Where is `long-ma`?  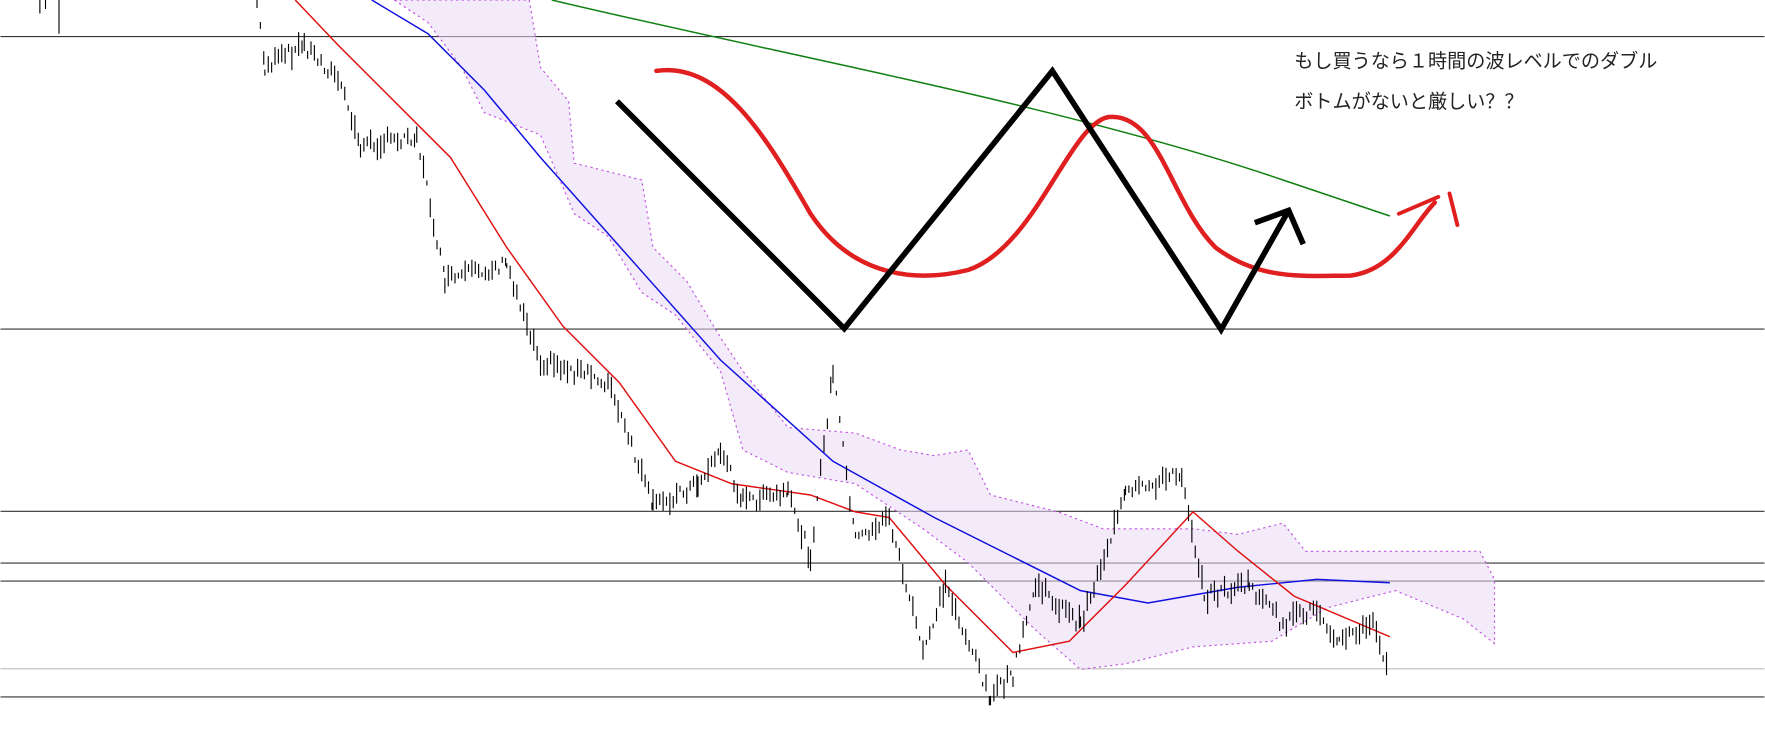 long-ma is located at coordinates (971, 108).